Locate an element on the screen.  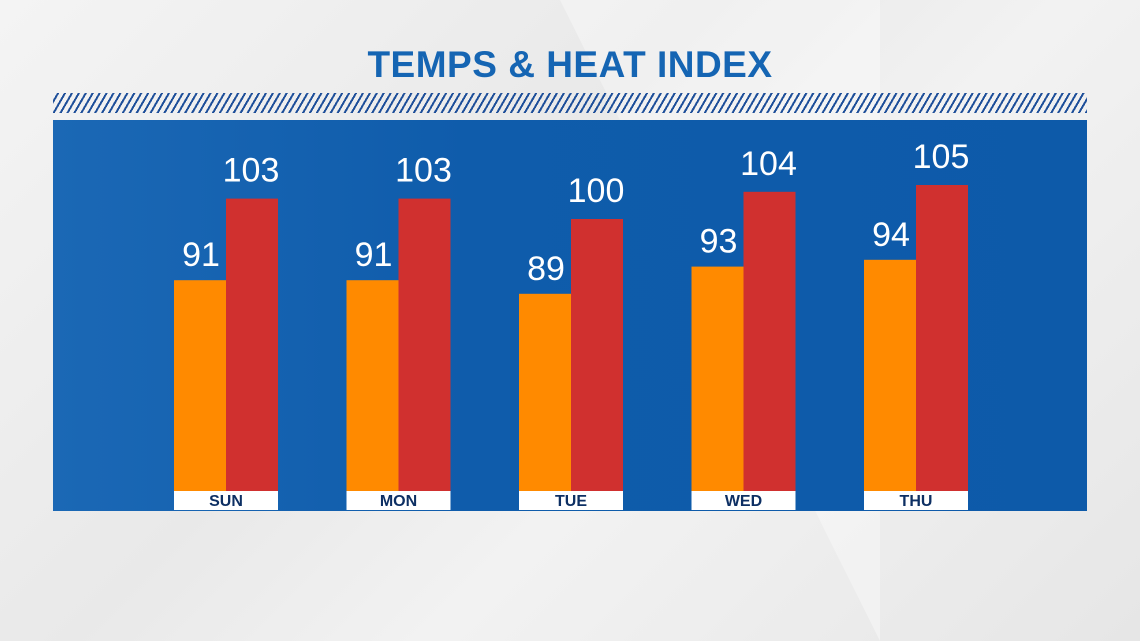
category-label: SUN is located at coordinates (226, 501).